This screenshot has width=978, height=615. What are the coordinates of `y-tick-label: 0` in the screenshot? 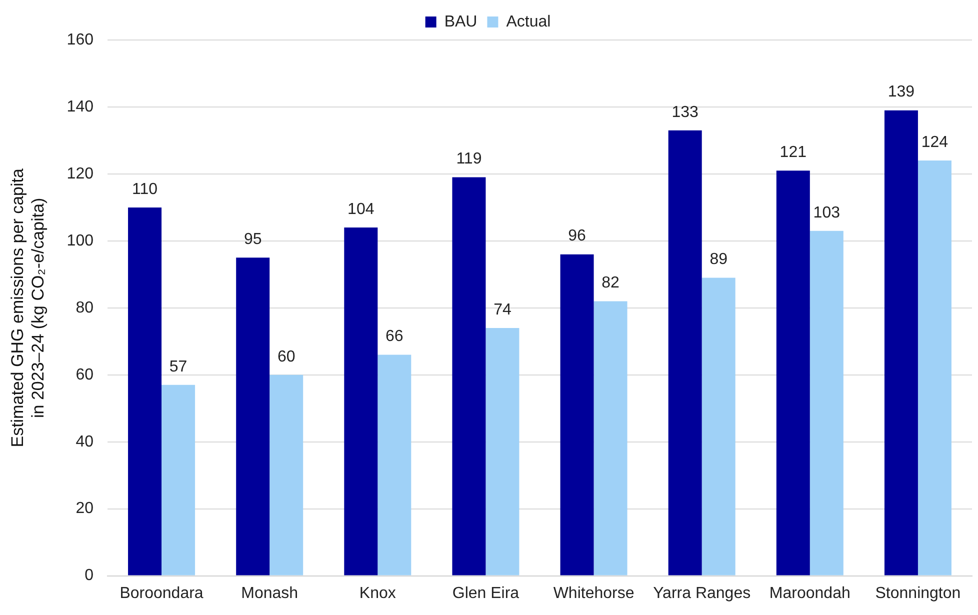 It's located at (89, 575).